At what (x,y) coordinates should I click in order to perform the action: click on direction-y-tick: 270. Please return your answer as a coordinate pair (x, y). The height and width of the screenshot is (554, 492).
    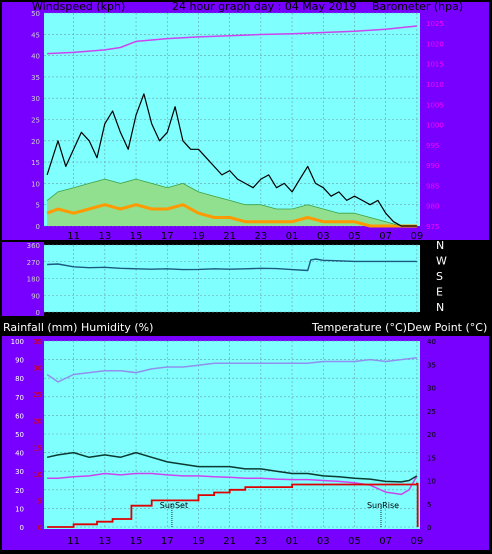
    Looking at the image, I should click on (33, 263).